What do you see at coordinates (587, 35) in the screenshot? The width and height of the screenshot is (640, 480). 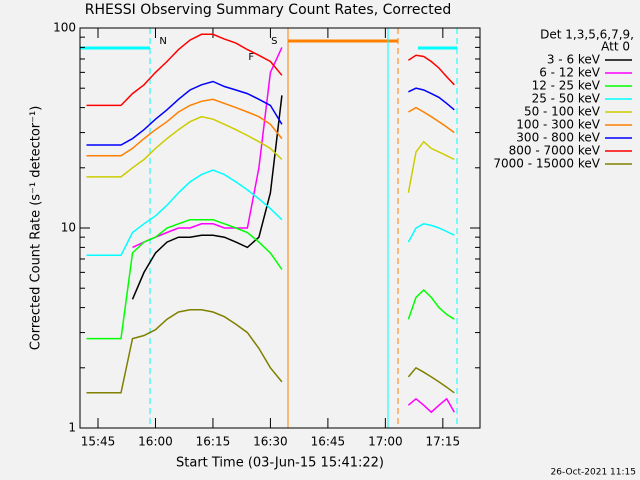 I see `legend-header: Det 1,3,5,6,7,9,` at bounding box center [587, 35].